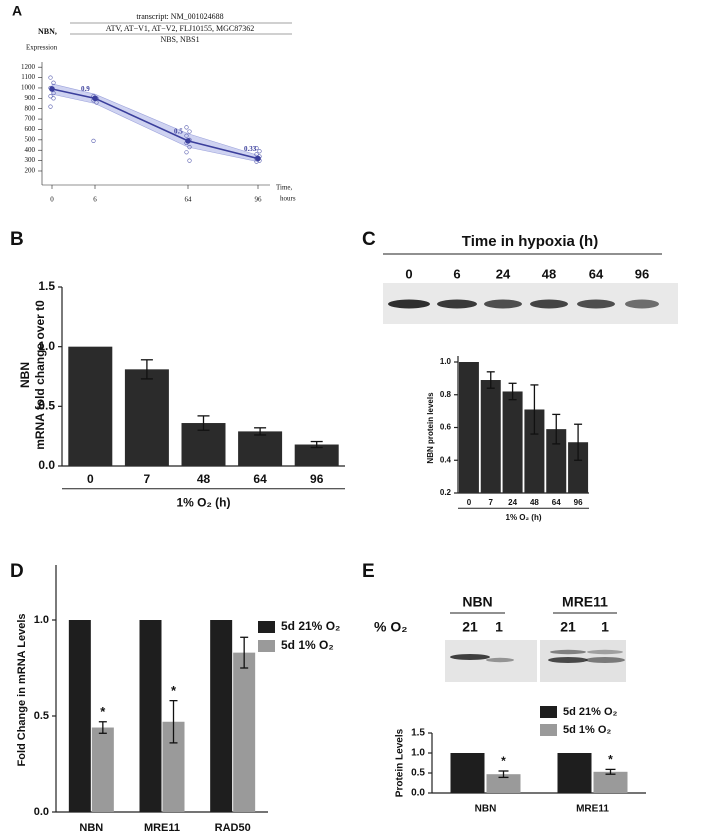 Image resolution: width=709 pixels, height=838 pixels. I want to click on gene-alias: NBS, NBS1, so click(179, 39).